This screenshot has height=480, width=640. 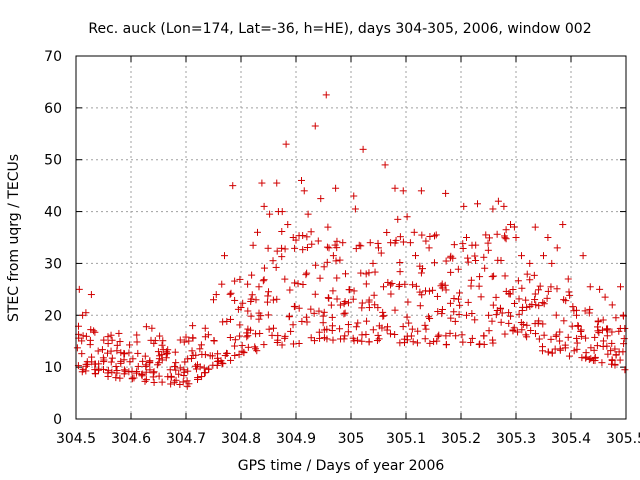 What do you see at coordinates (53, 368) in the screenshot?
I see `y-tick-label: 10` at bounding box center [53, 368].